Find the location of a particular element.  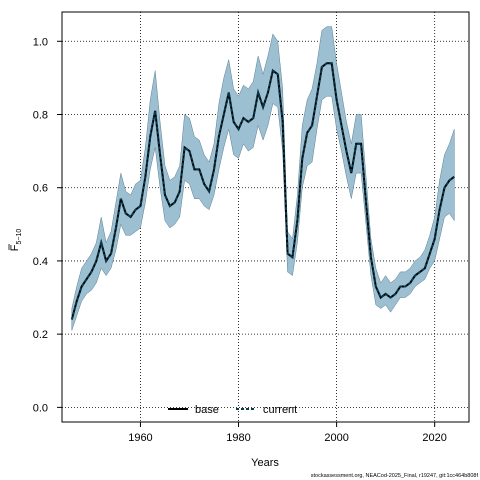

x-axis-ticks: 1960 1980 2000 2020 is located at coordinates (287, 433).